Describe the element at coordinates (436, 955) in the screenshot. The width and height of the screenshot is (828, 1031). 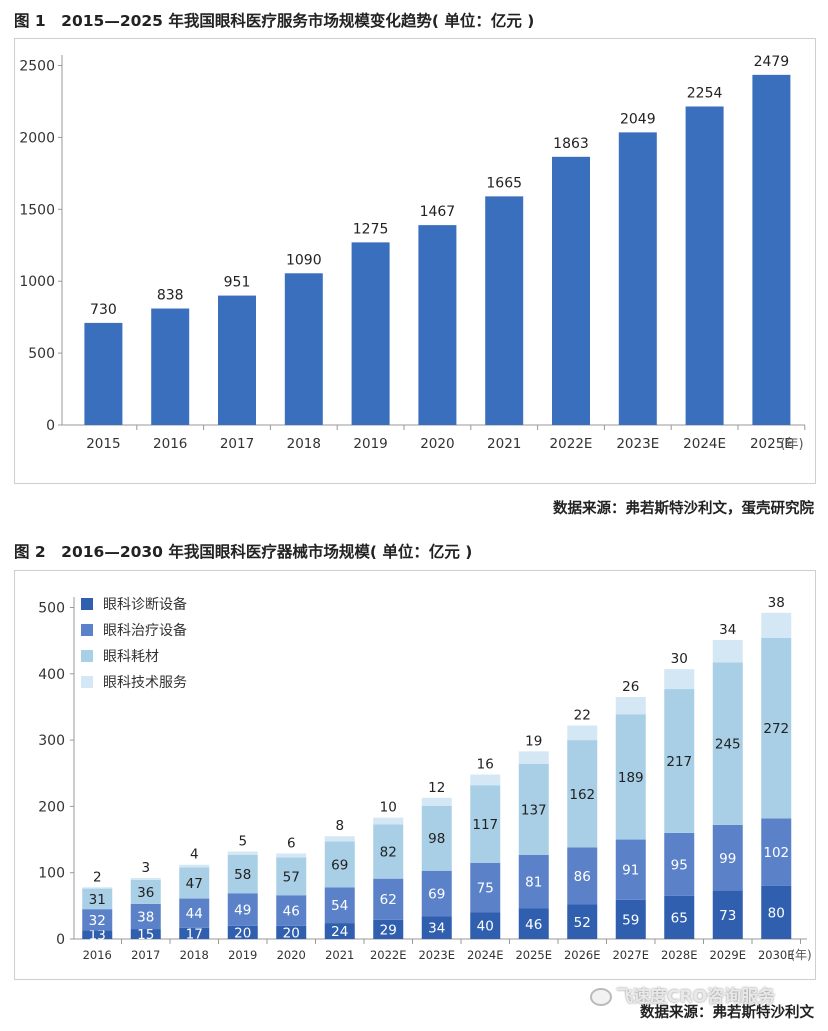
I see `x-tick-label: 2023E` at that location.